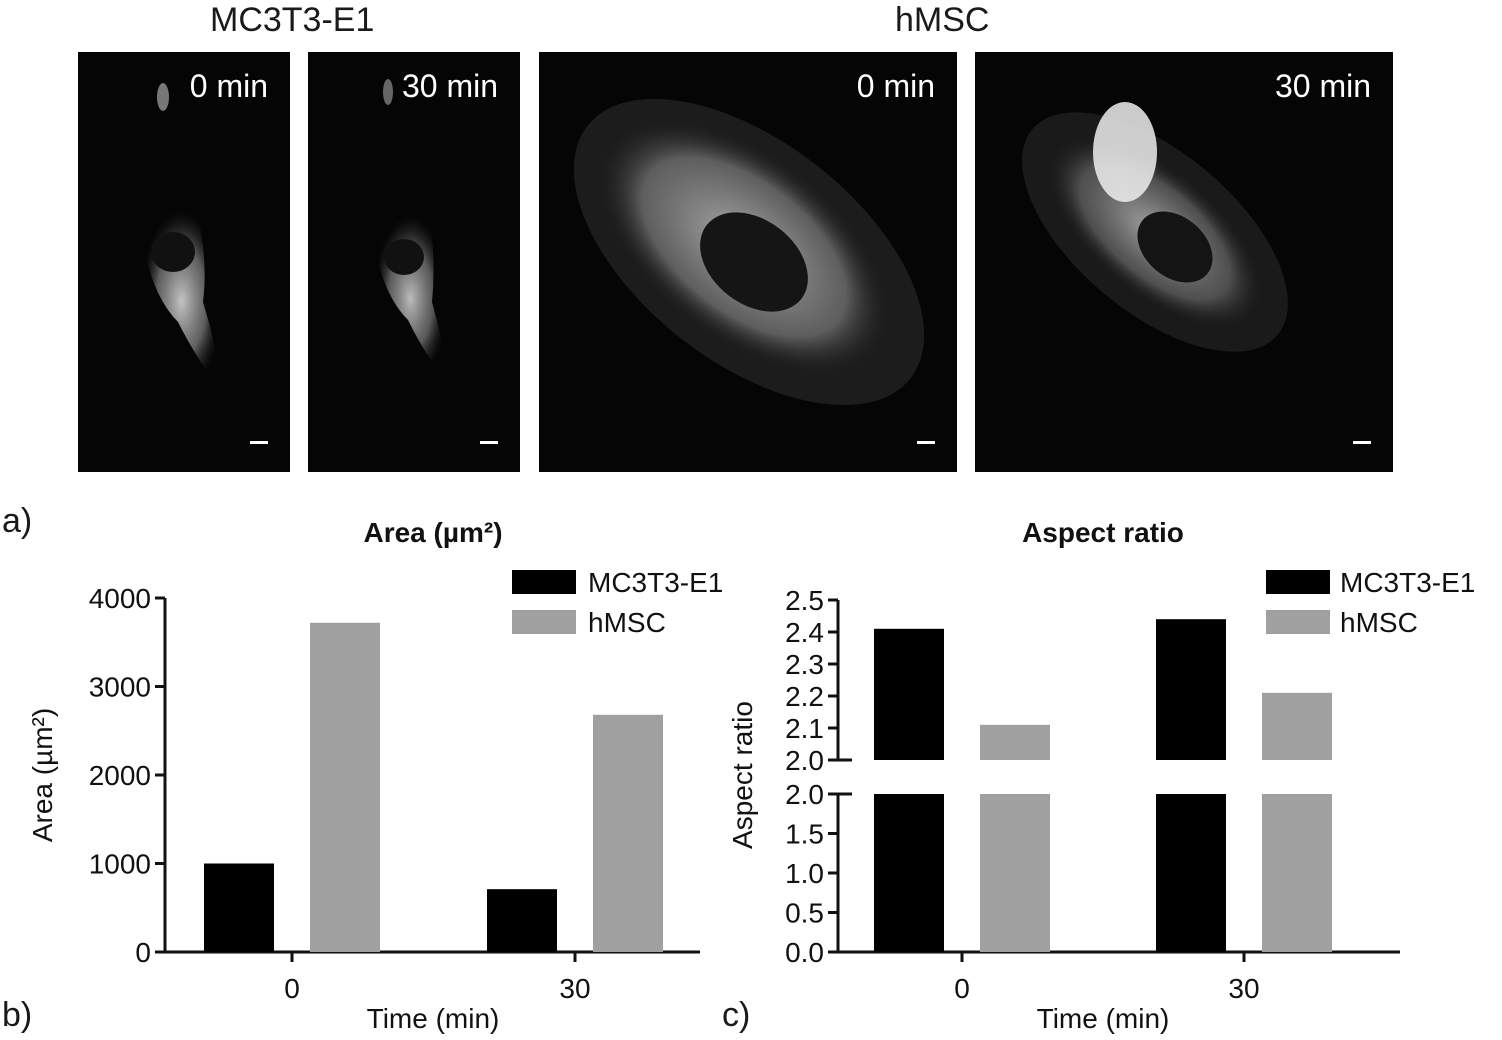  What do you see at coordinates (1103, 532) in the screenshot?
I see `chart-title: Aspect ratio` at bounding box center [1103, 532].